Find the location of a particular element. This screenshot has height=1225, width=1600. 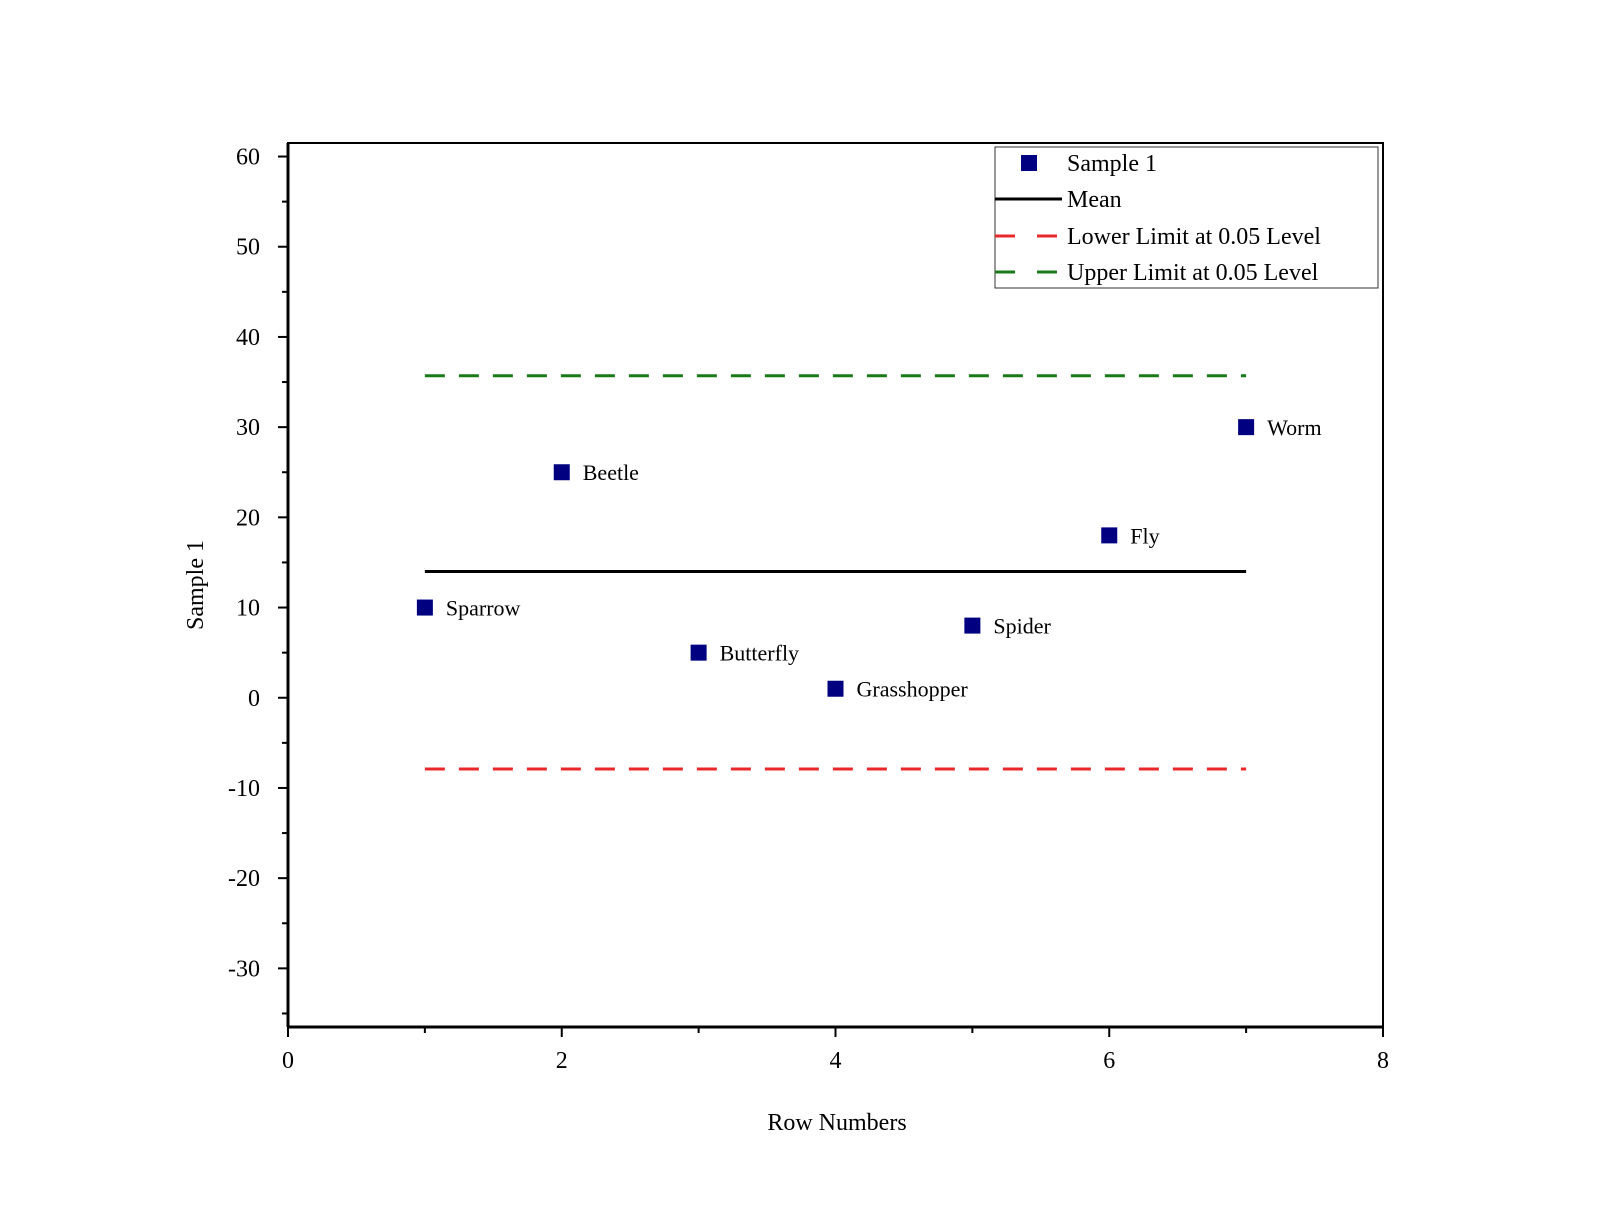

y-tick-label: 50 is located at coordinates (248, 248).